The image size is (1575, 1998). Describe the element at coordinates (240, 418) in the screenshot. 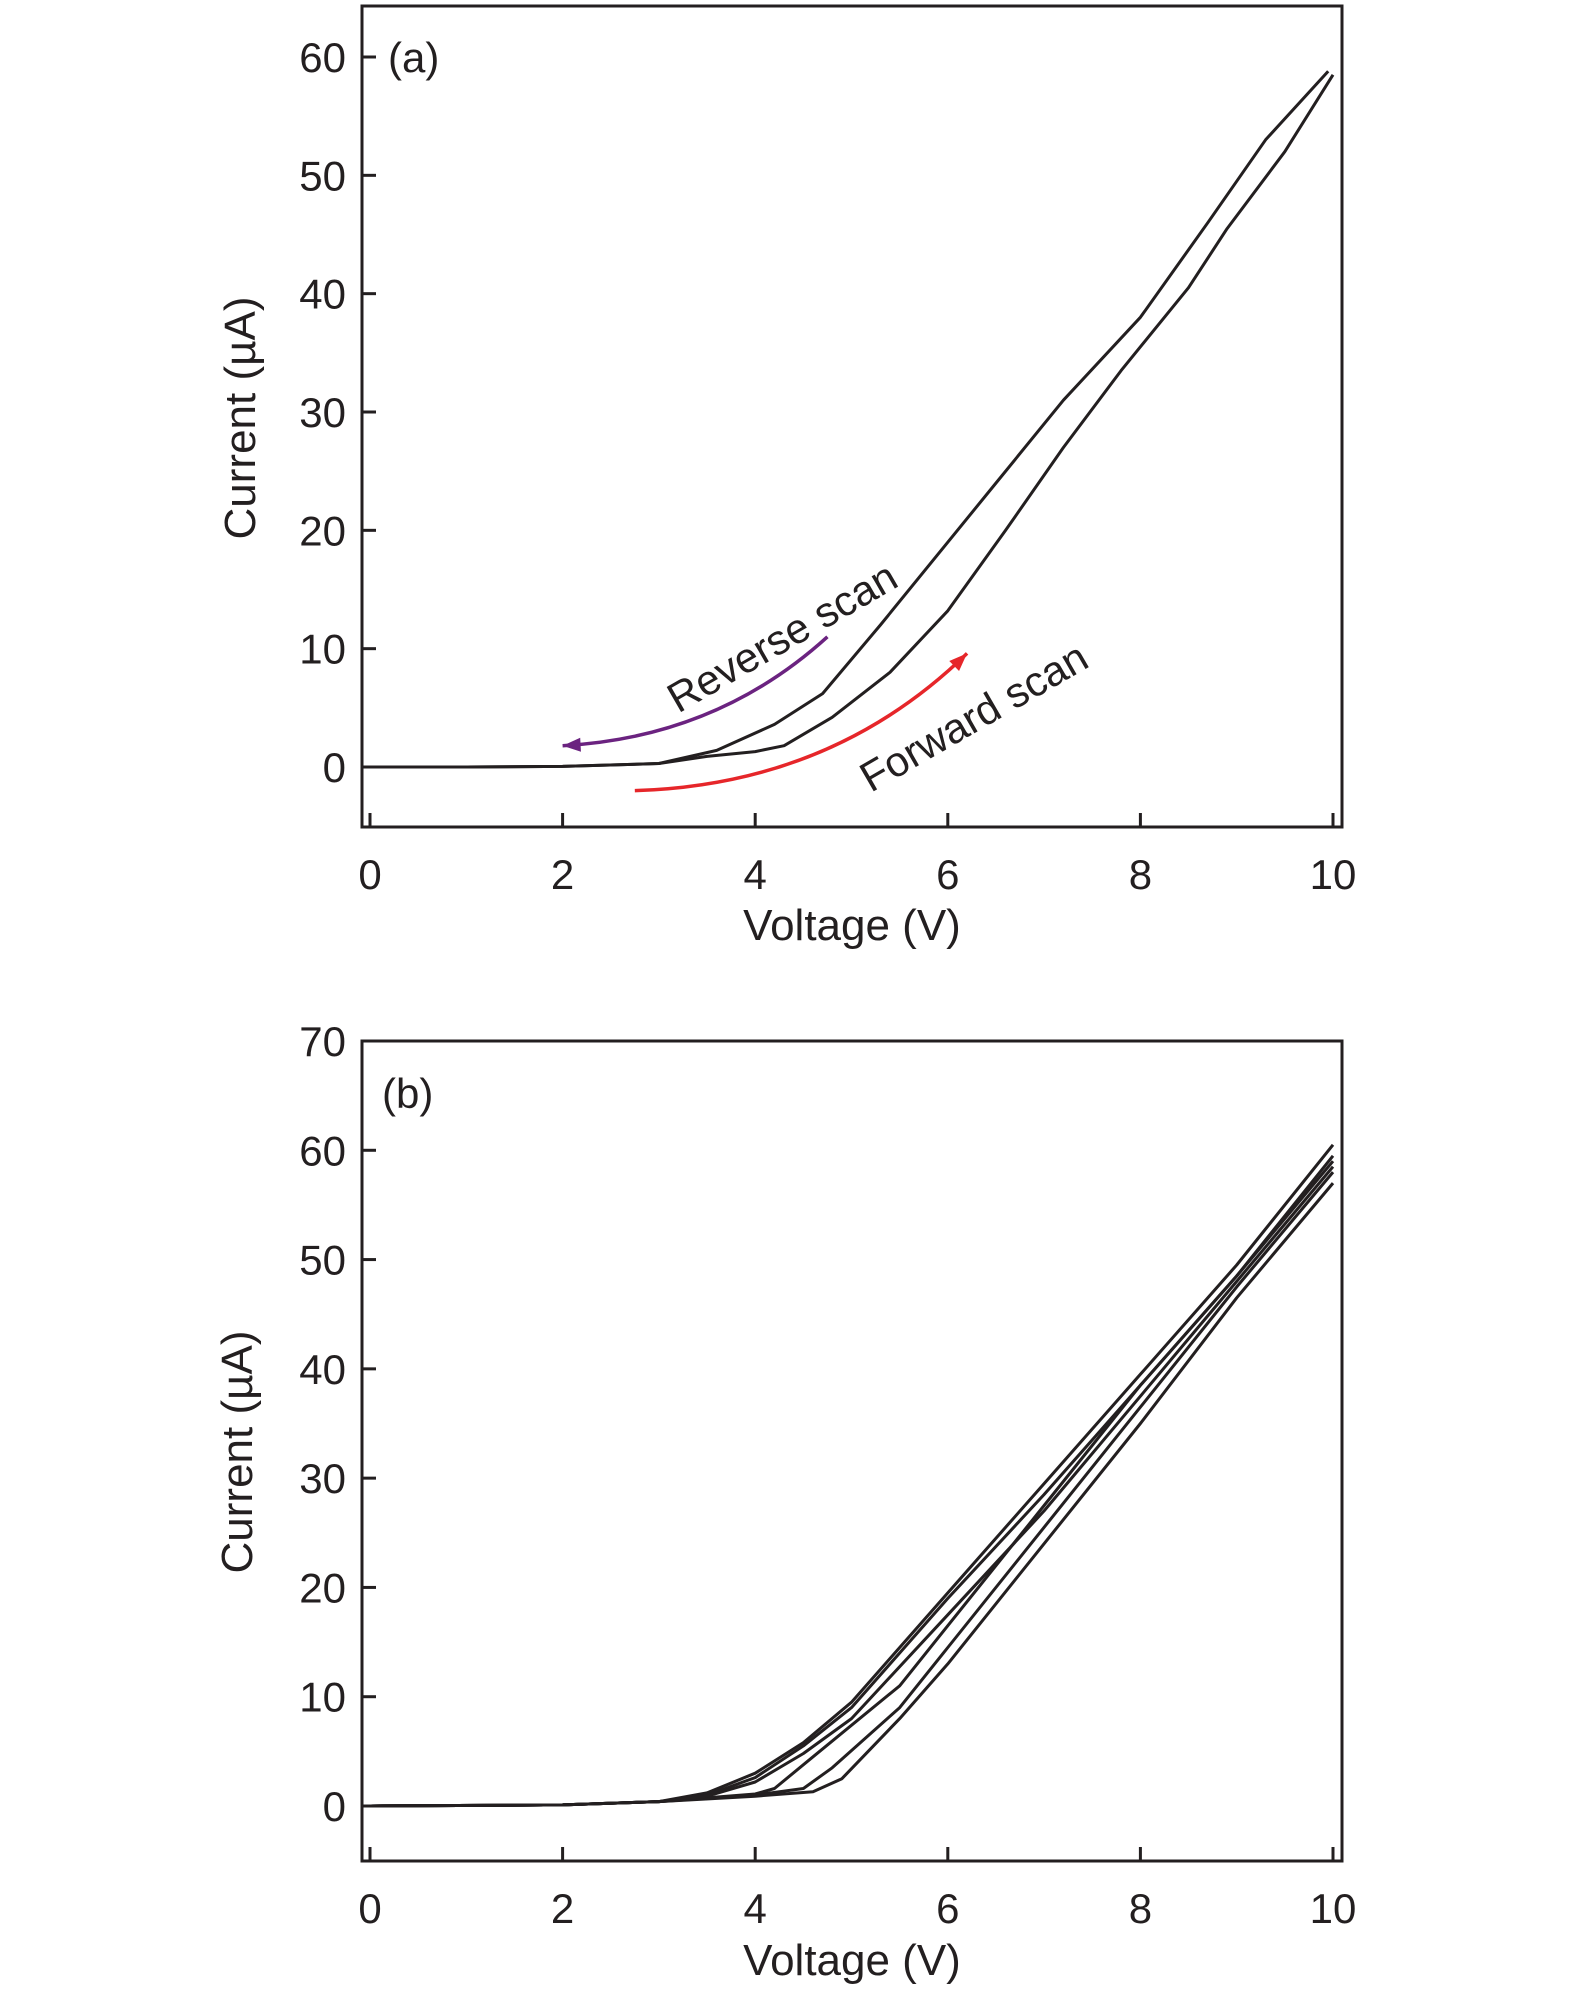

I see `y-axis-title-a: Current (µA)` at that location.